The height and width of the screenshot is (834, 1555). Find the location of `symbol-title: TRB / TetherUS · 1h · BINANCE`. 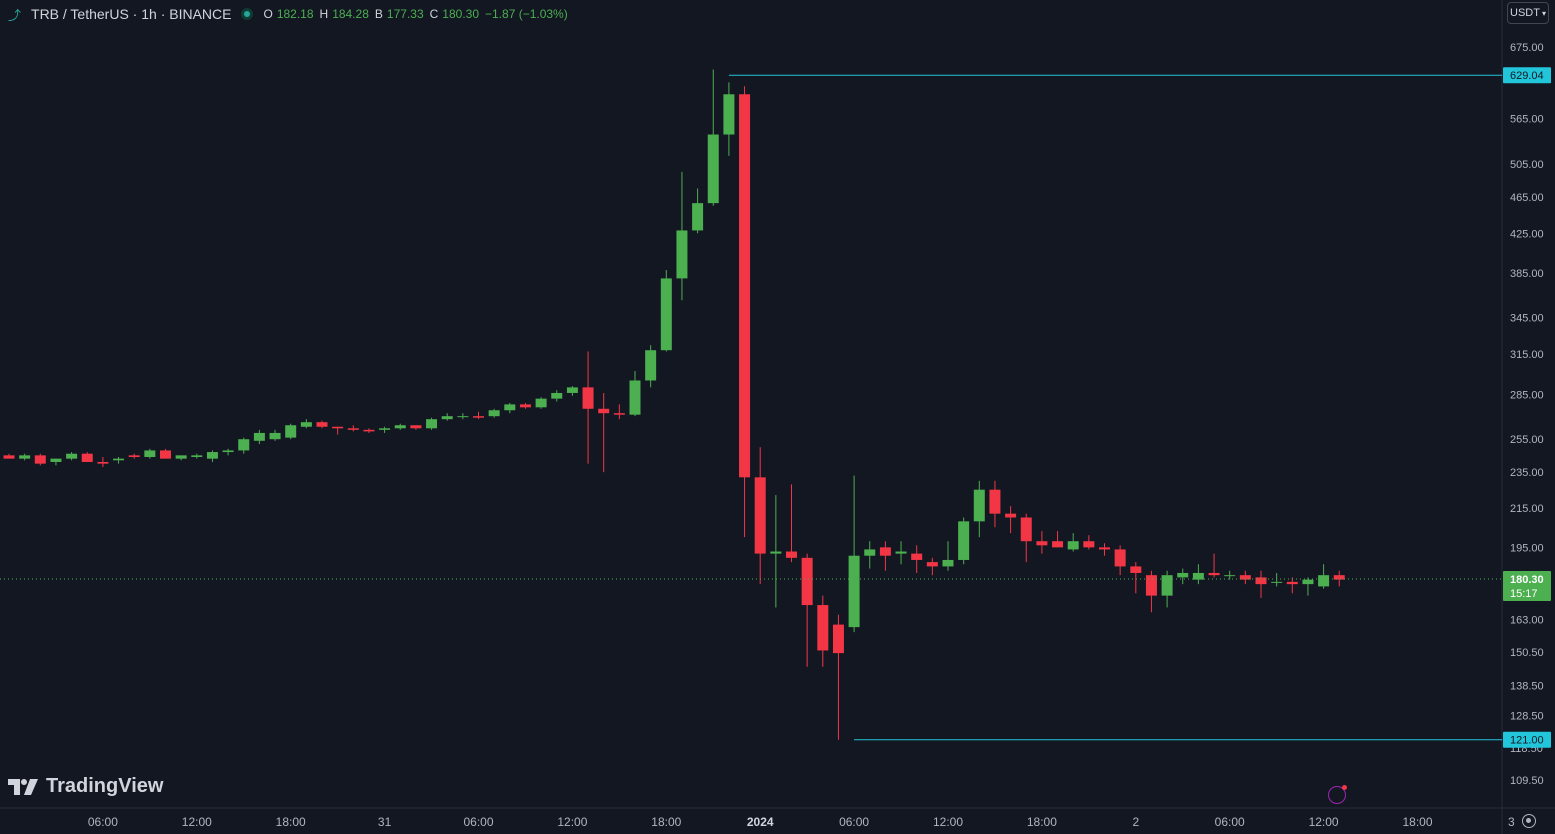

symbol-title: TRB / TetherUS · 1h · BINANCE is located at coordinates (131, 14).